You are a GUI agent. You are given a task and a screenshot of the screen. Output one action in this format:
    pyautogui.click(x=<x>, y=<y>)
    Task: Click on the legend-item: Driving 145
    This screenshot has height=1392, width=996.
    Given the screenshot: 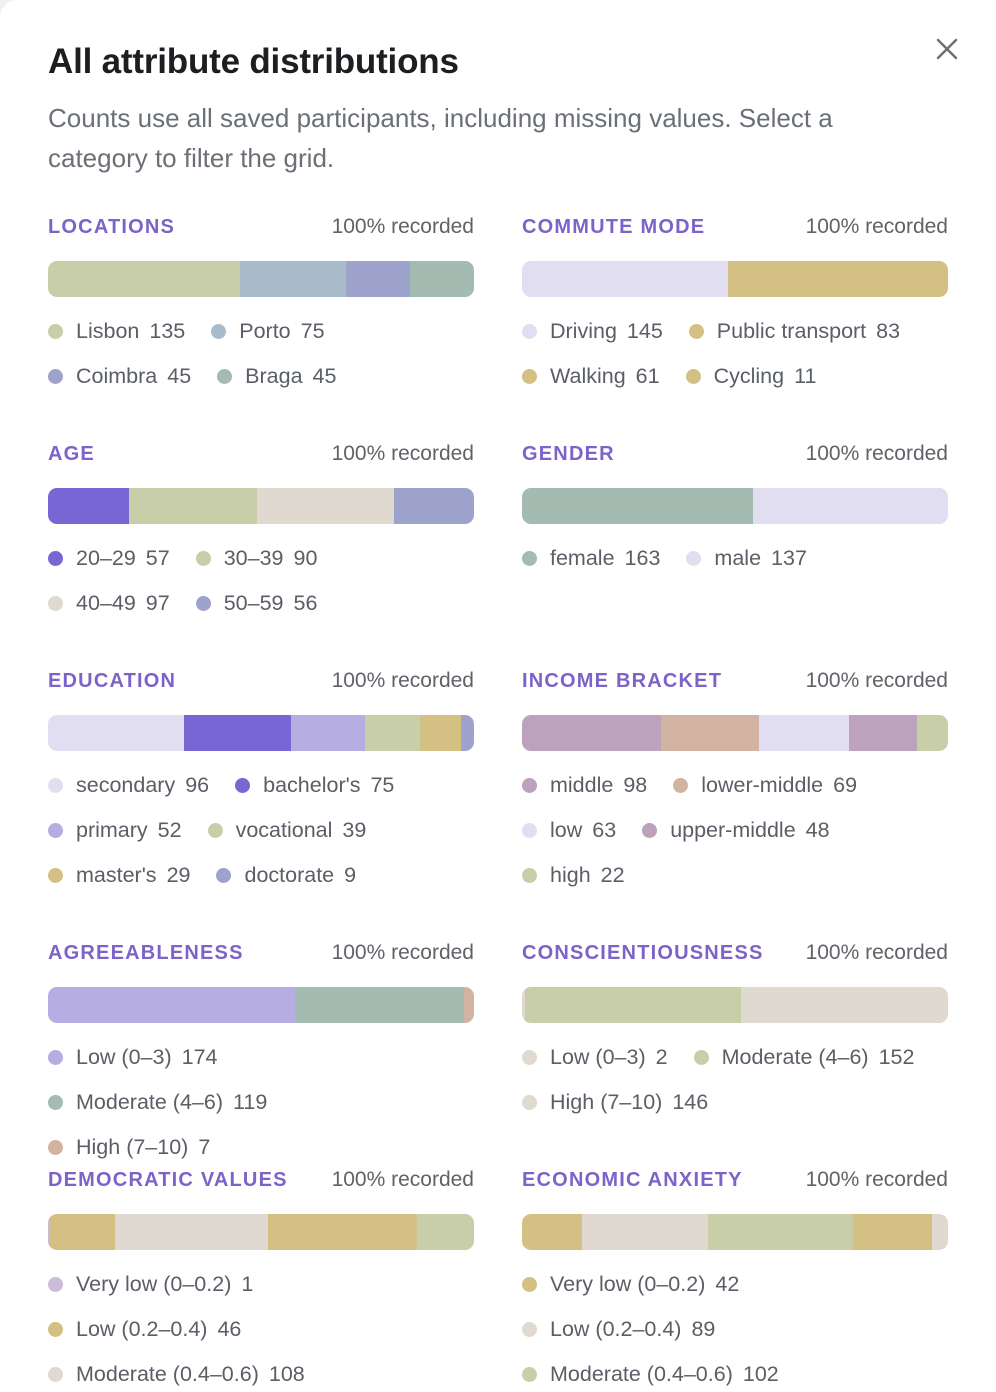 What is the action you would take?
    pyautogui.click(x=592, y=331)
    